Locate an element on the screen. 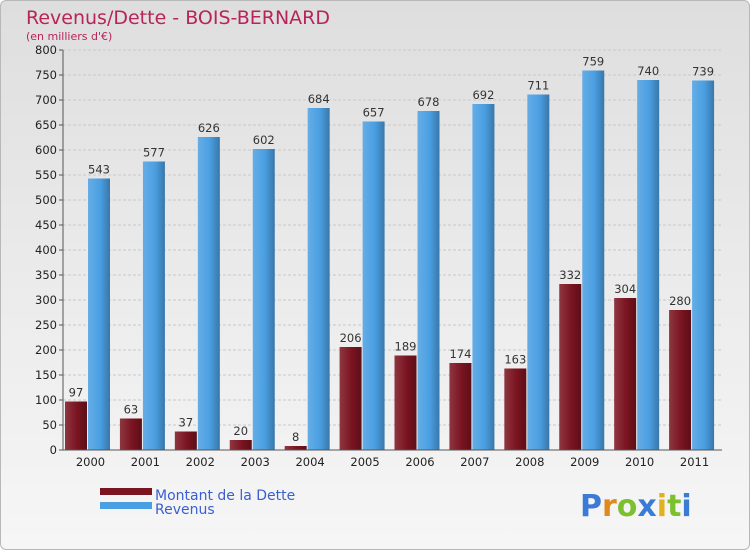  bar-revenus-2000 is located at coordinates (99, 314).